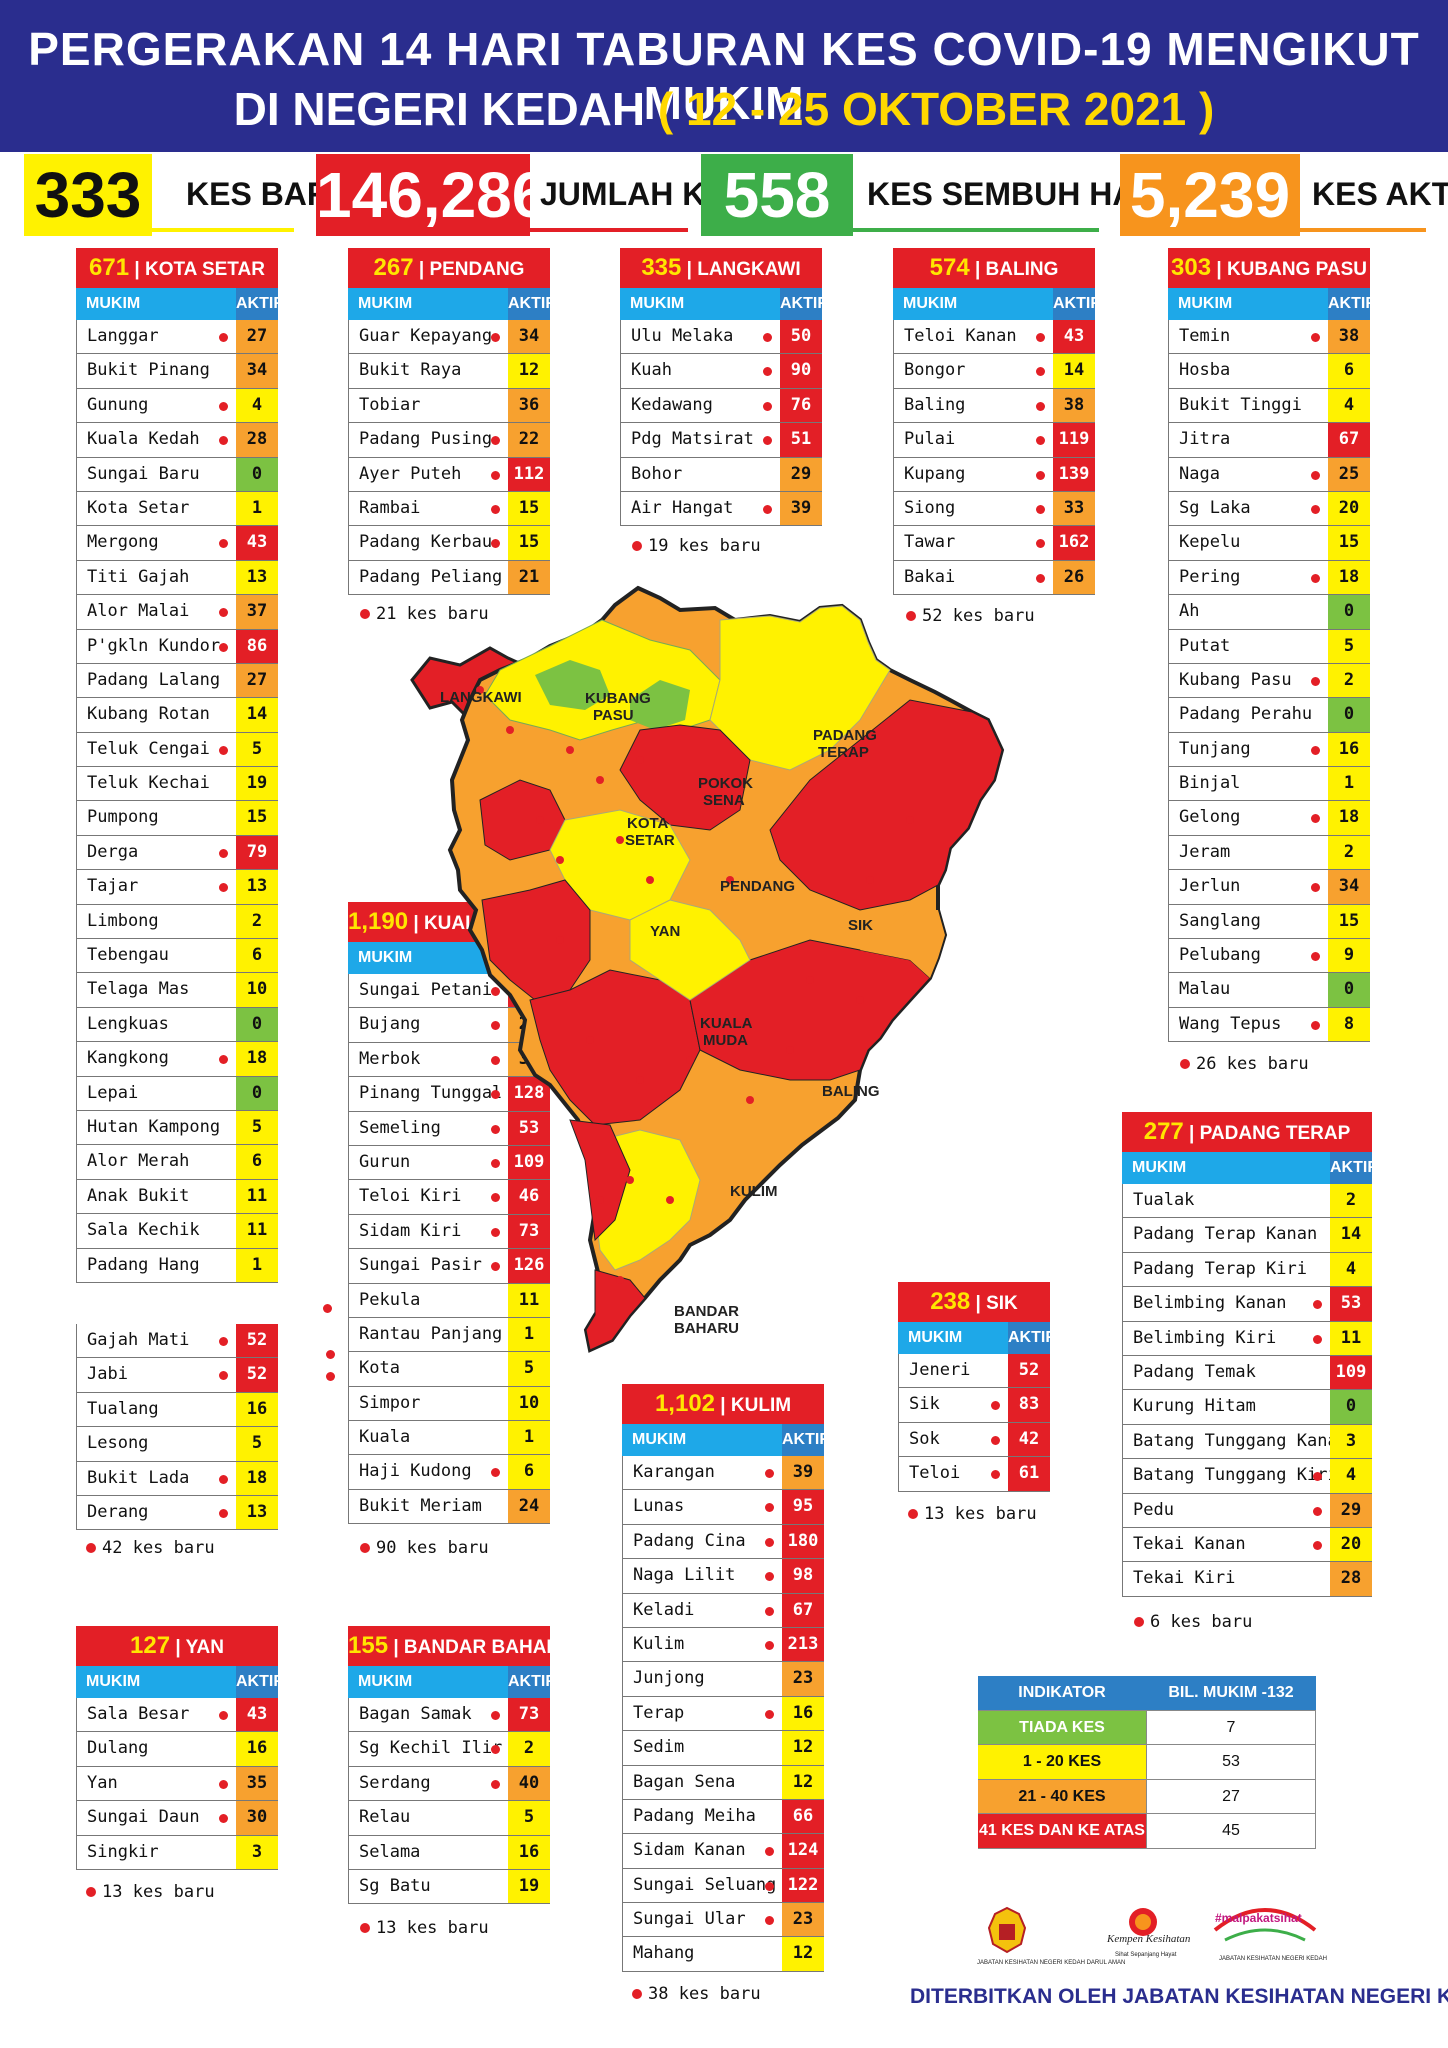 The width and height of the screenshot is (1448, 2048). Describe the element at coordinates (177, 1513) in the screenshot. I see `table-row: Derang 13` at that location.